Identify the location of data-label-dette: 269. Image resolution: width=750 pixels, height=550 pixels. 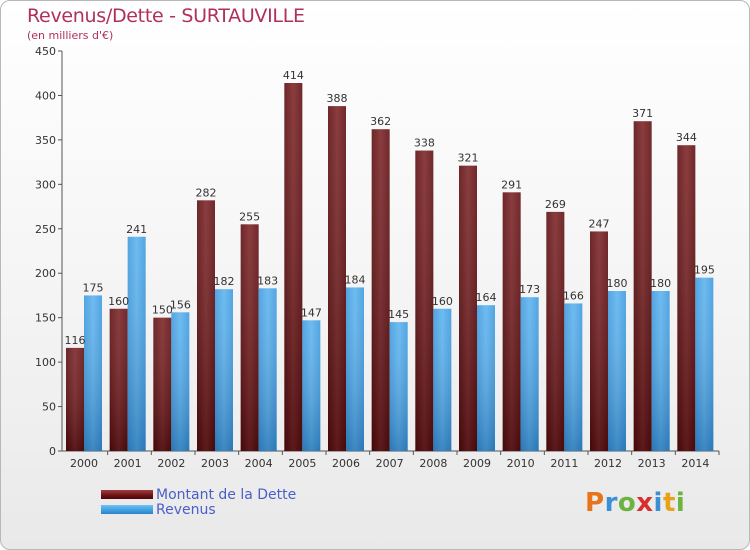
(555, 204).